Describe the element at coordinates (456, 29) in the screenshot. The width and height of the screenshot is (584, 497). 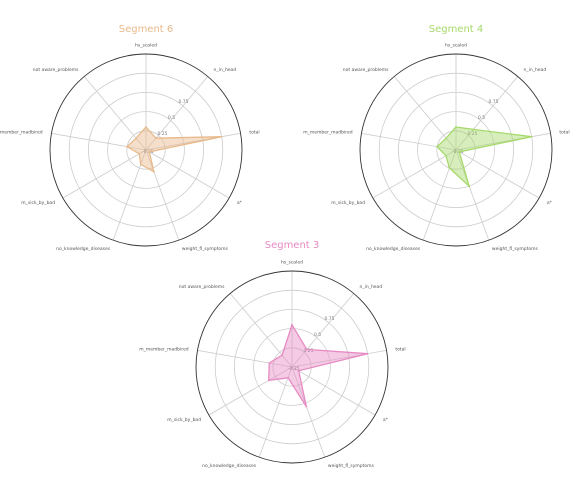
I see `chart-title: Segment 4` at that location.